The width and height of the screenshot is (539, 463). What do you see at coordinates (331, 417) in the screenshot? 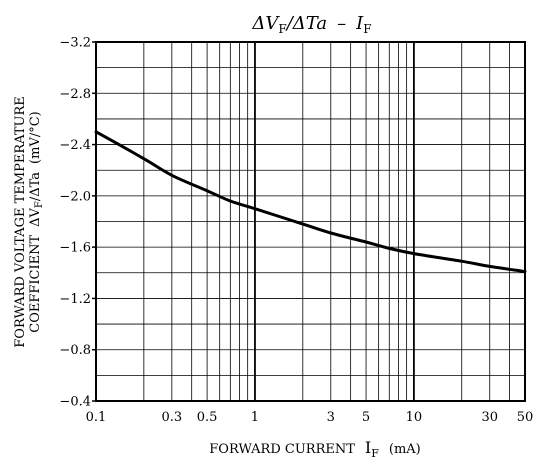
I see `x-tick-label: 3` at bounding box center [331, 417].